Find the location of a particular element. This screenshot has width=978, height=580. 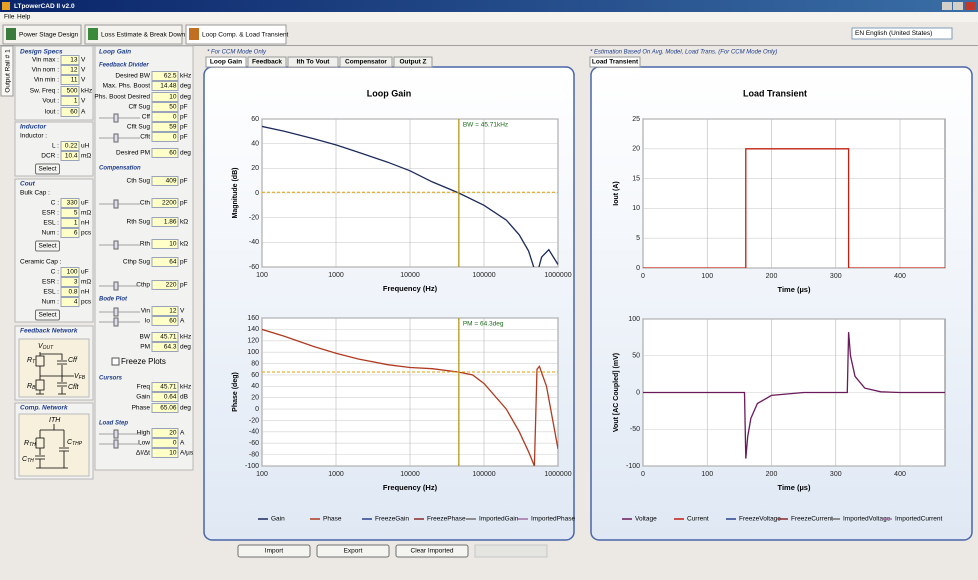

group-heading: Inductor is located at coordinates (33, 127).